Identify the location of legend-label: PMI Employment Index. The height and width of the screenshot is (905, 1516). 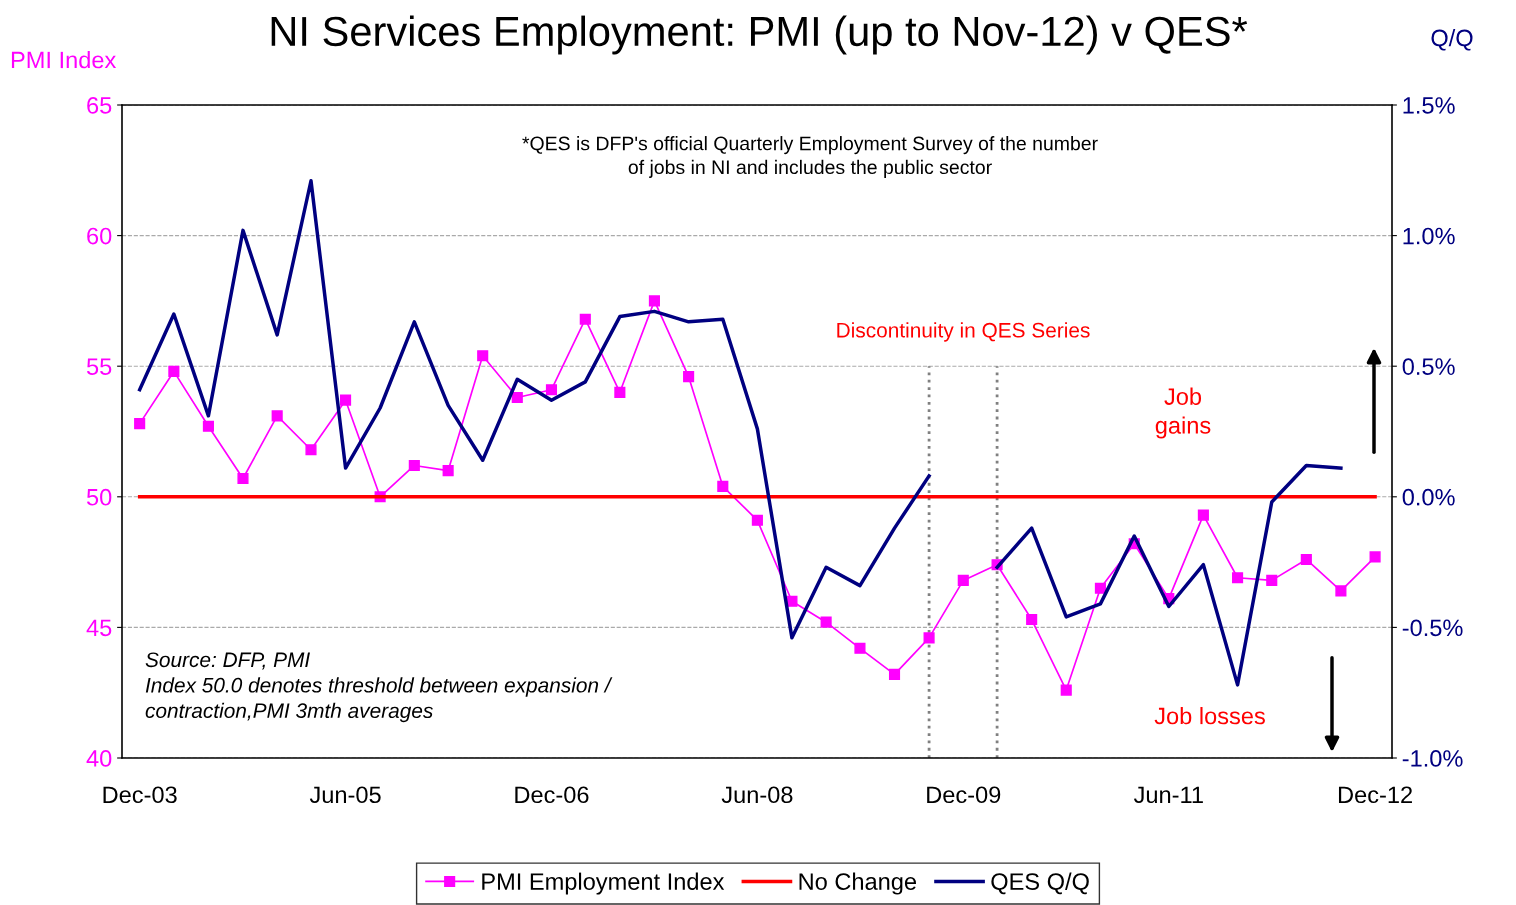
(603, 883).